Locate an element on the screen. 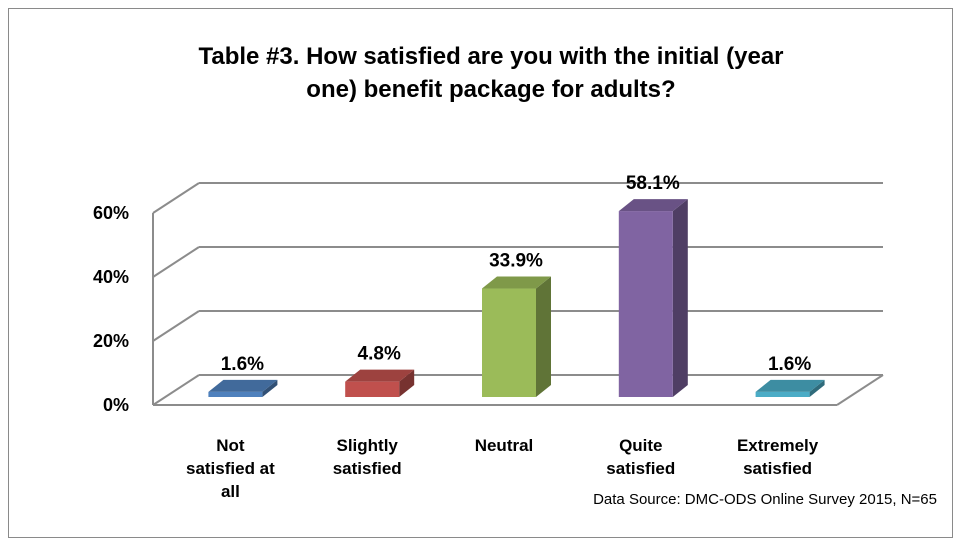 This screenshot has width=963, height=548. y-tick-label: 40% is located at coordinates (111, 277).